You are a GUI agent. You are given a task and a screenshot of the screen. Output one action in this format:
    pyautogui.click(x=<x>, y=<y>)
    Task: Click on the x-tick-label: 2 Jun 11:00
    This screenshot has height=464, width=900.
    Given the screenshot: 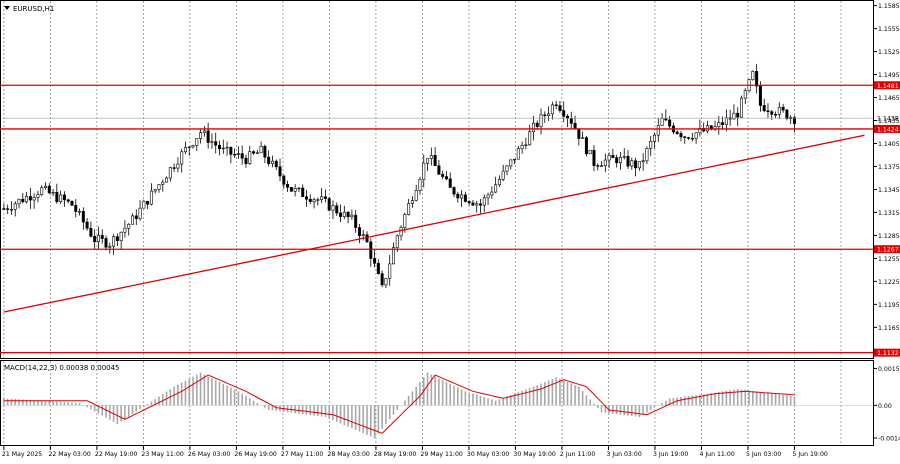 What is the action you would take?
    pyautogui.click(x=577, y=454)
    